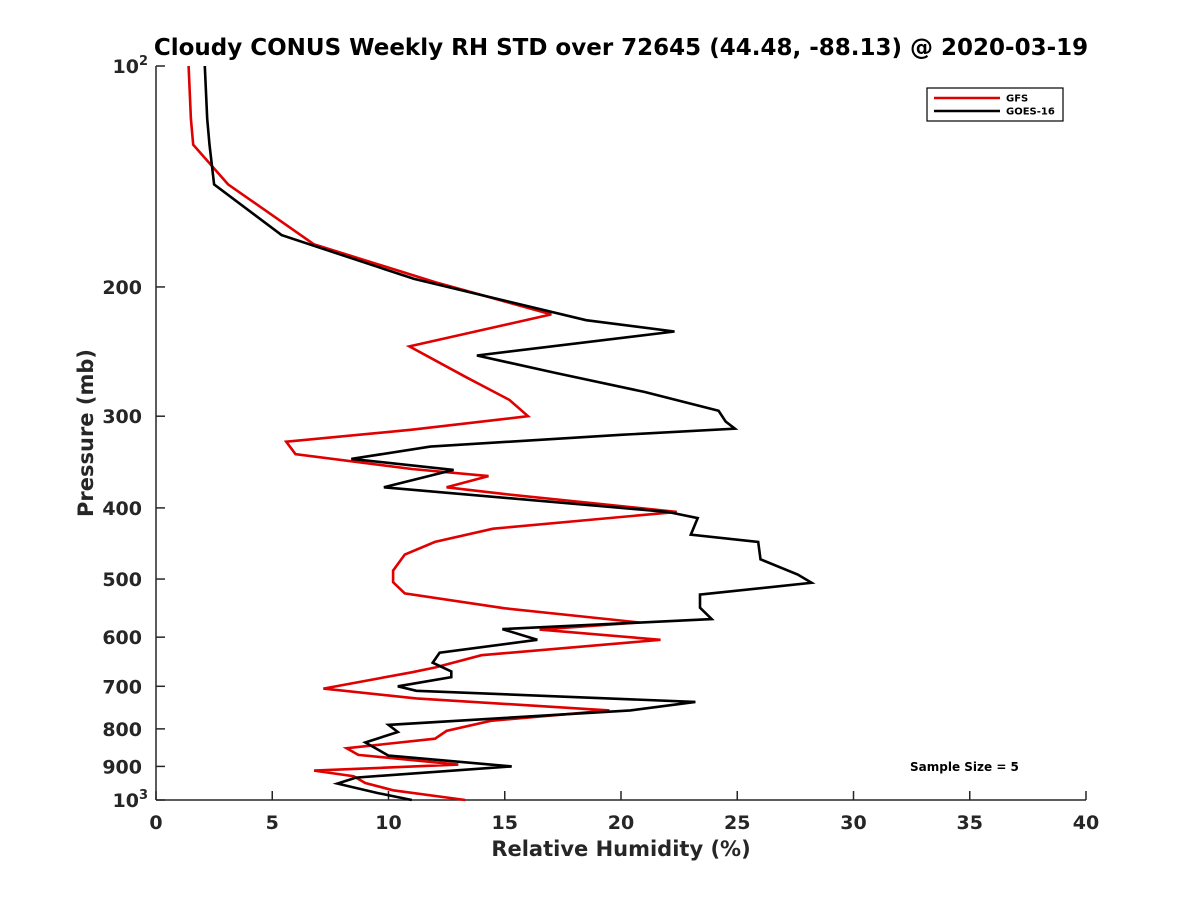 Image resolution: width=1200 pixels, height=900 pixels. I want to click on x-ticks: 0 5 10 15 20 25 30 35 40, so click(624, 812).